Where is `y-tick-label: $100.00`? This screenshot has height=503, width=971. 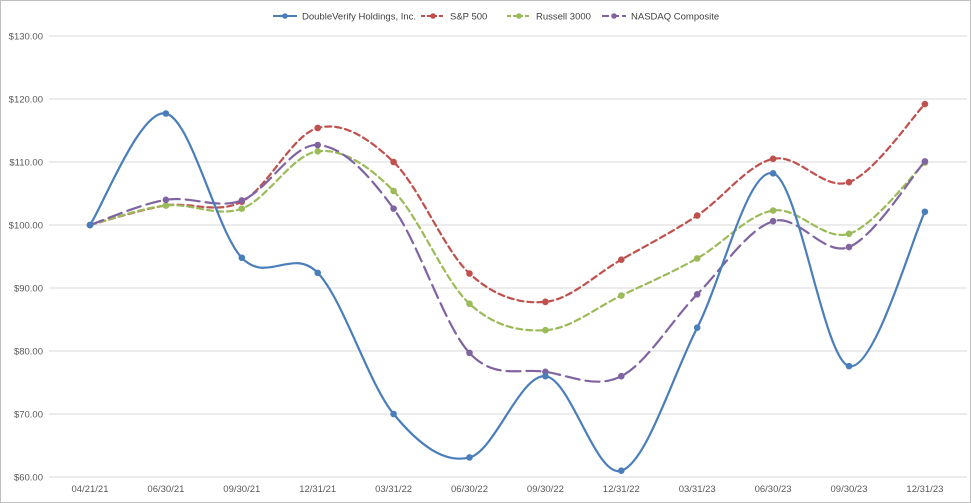 y-tick-label: $100.00 is located at coordinates (26, 226).